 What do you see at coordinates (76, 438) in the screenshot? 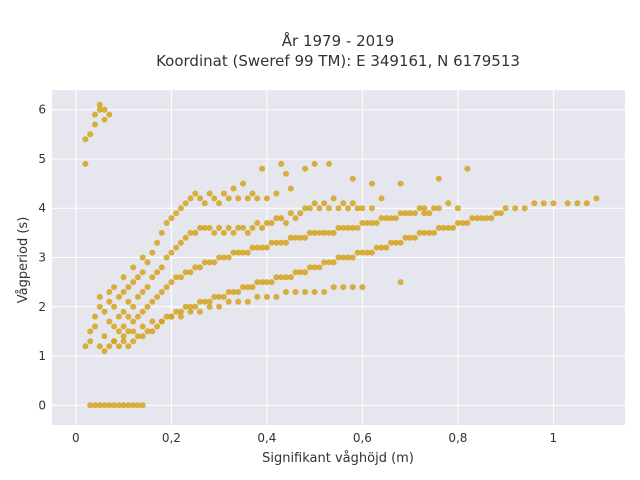
I see `x-tick-label: 0` at bounding box center [76, 438].